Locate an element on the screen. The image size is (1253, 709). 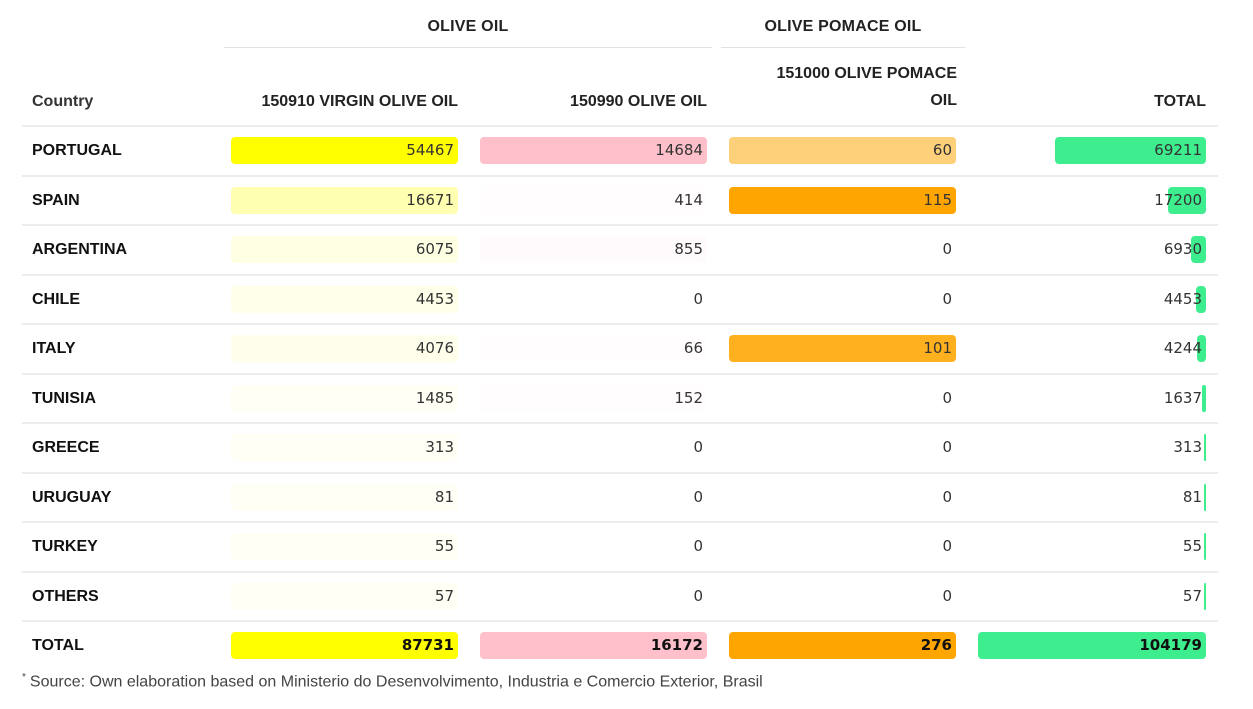
group-underline-olive-pomace-oil is located at coordinates (843, 47).